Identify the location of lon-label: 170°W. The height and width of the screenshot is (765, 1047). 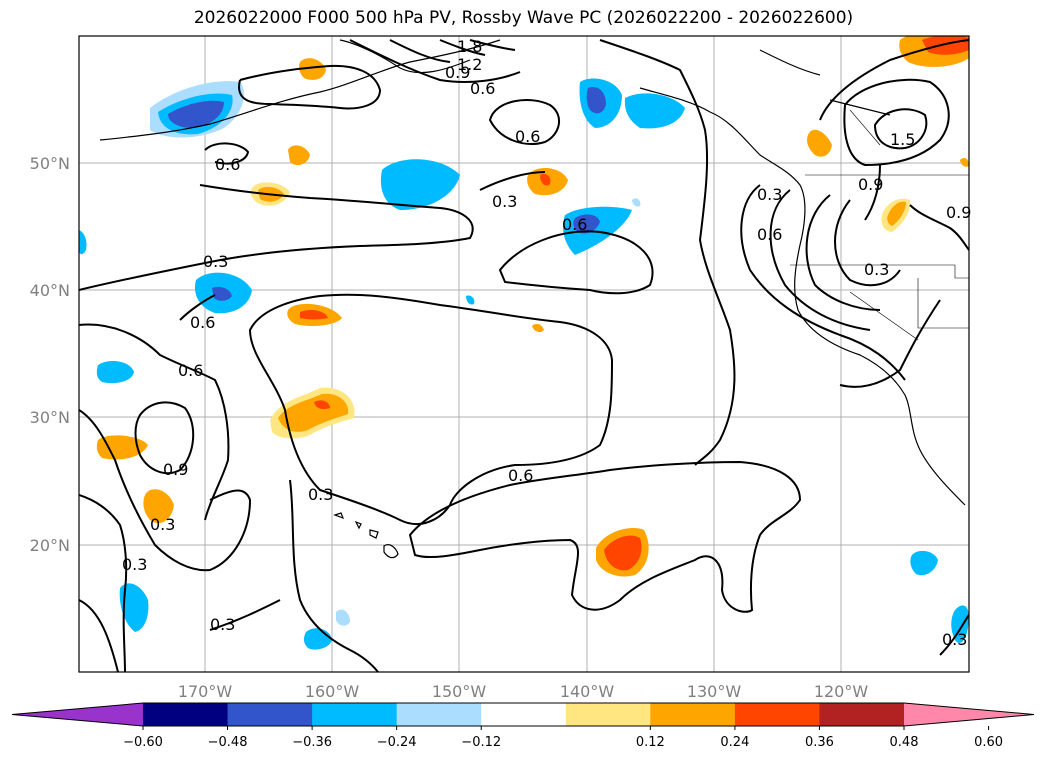
(205, 691).